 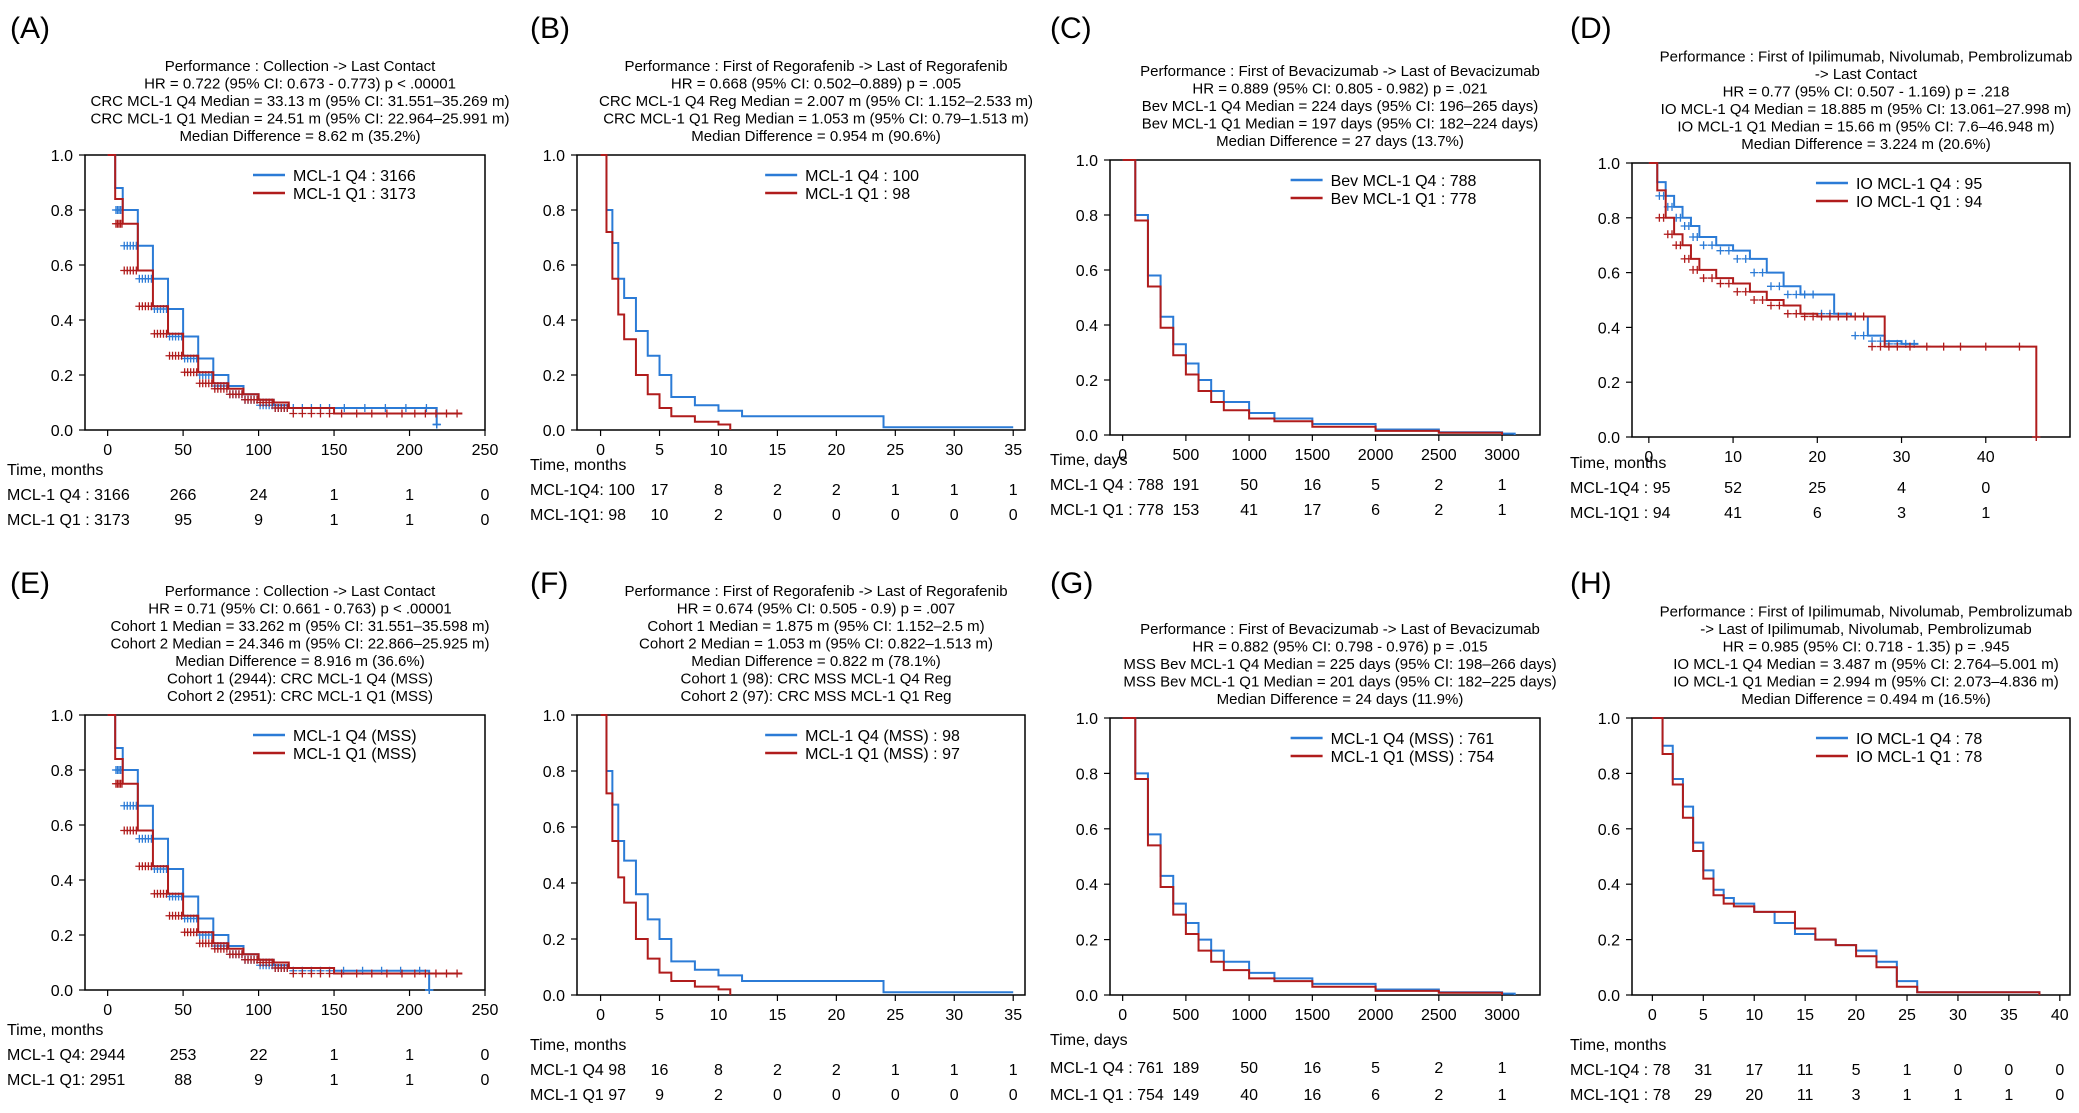 What do you see at coordinates (1186, 1068) in the screenshot?
I see `risk-value: 189` at bounding box center [1186, 1068].